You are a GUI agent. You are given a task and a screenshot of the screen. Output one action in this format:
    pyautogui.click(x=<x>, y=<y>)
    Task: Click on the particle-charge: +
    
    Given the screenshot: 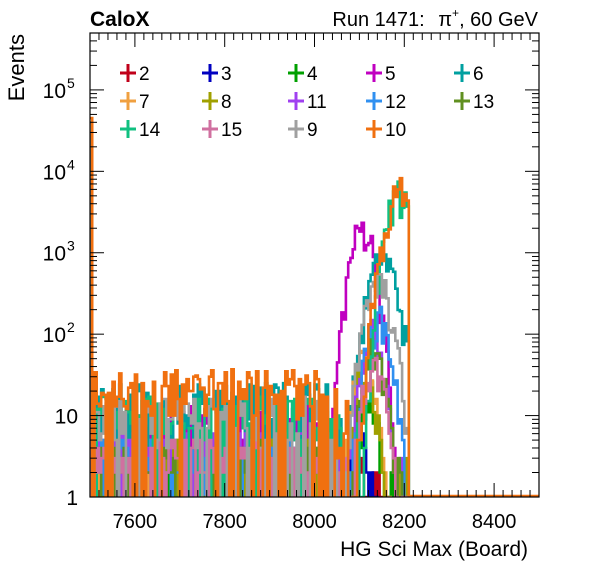 What is the action you would take?
    pyautogui.click(x=455, y=13)
    